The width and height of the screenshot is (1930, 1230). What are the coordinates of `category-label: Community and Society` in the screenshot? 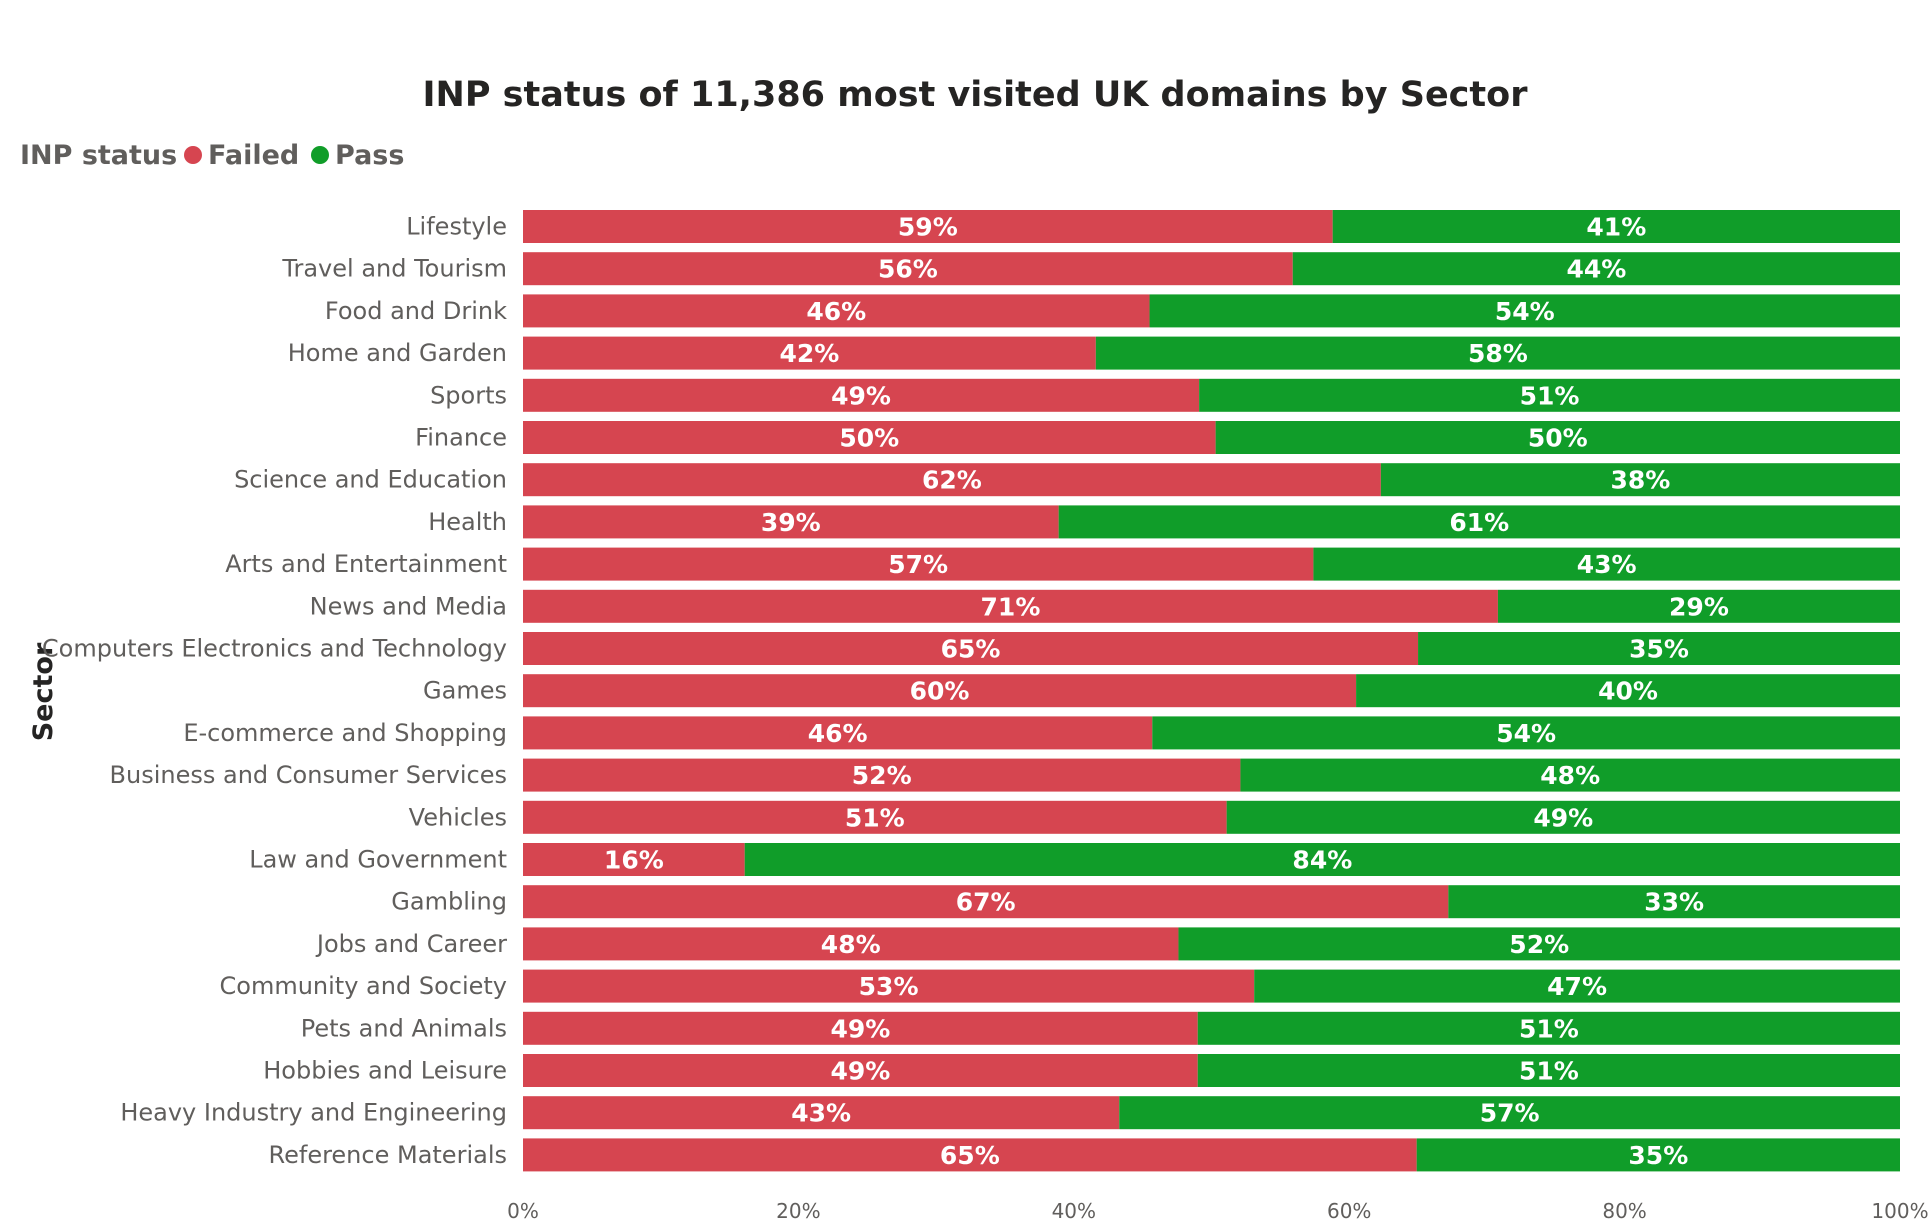 It's located at (363, 986).